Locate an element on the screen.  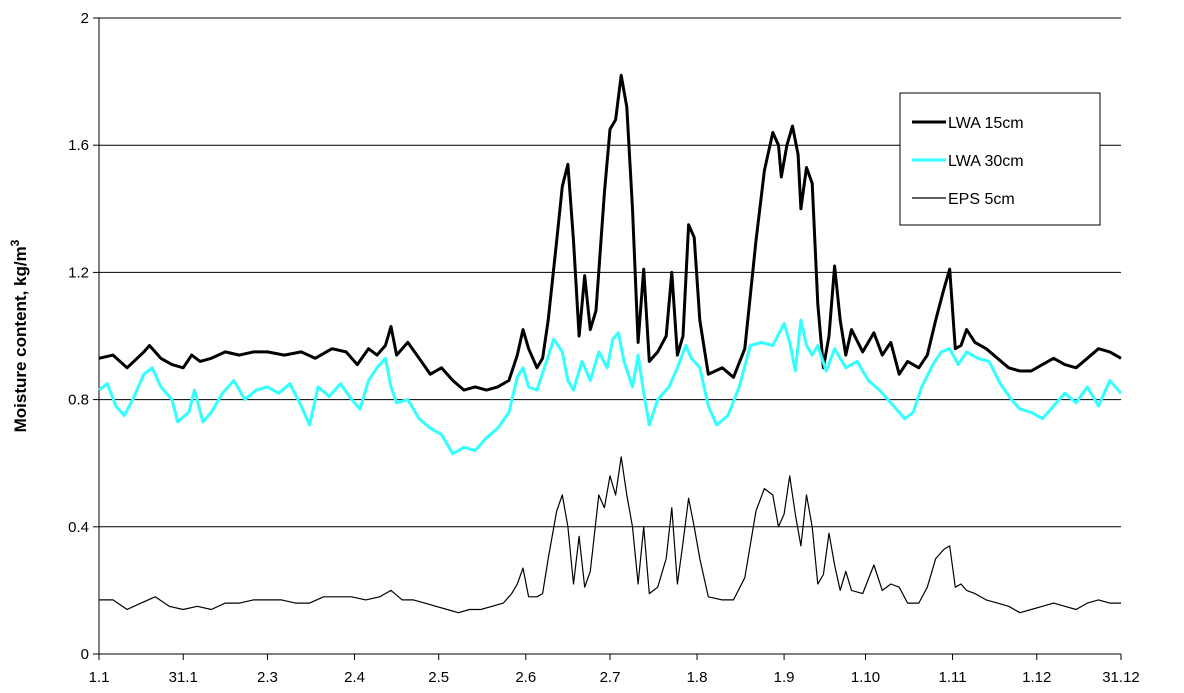
x-tick-label: 1.12 is located at coordinates (1036, 677).